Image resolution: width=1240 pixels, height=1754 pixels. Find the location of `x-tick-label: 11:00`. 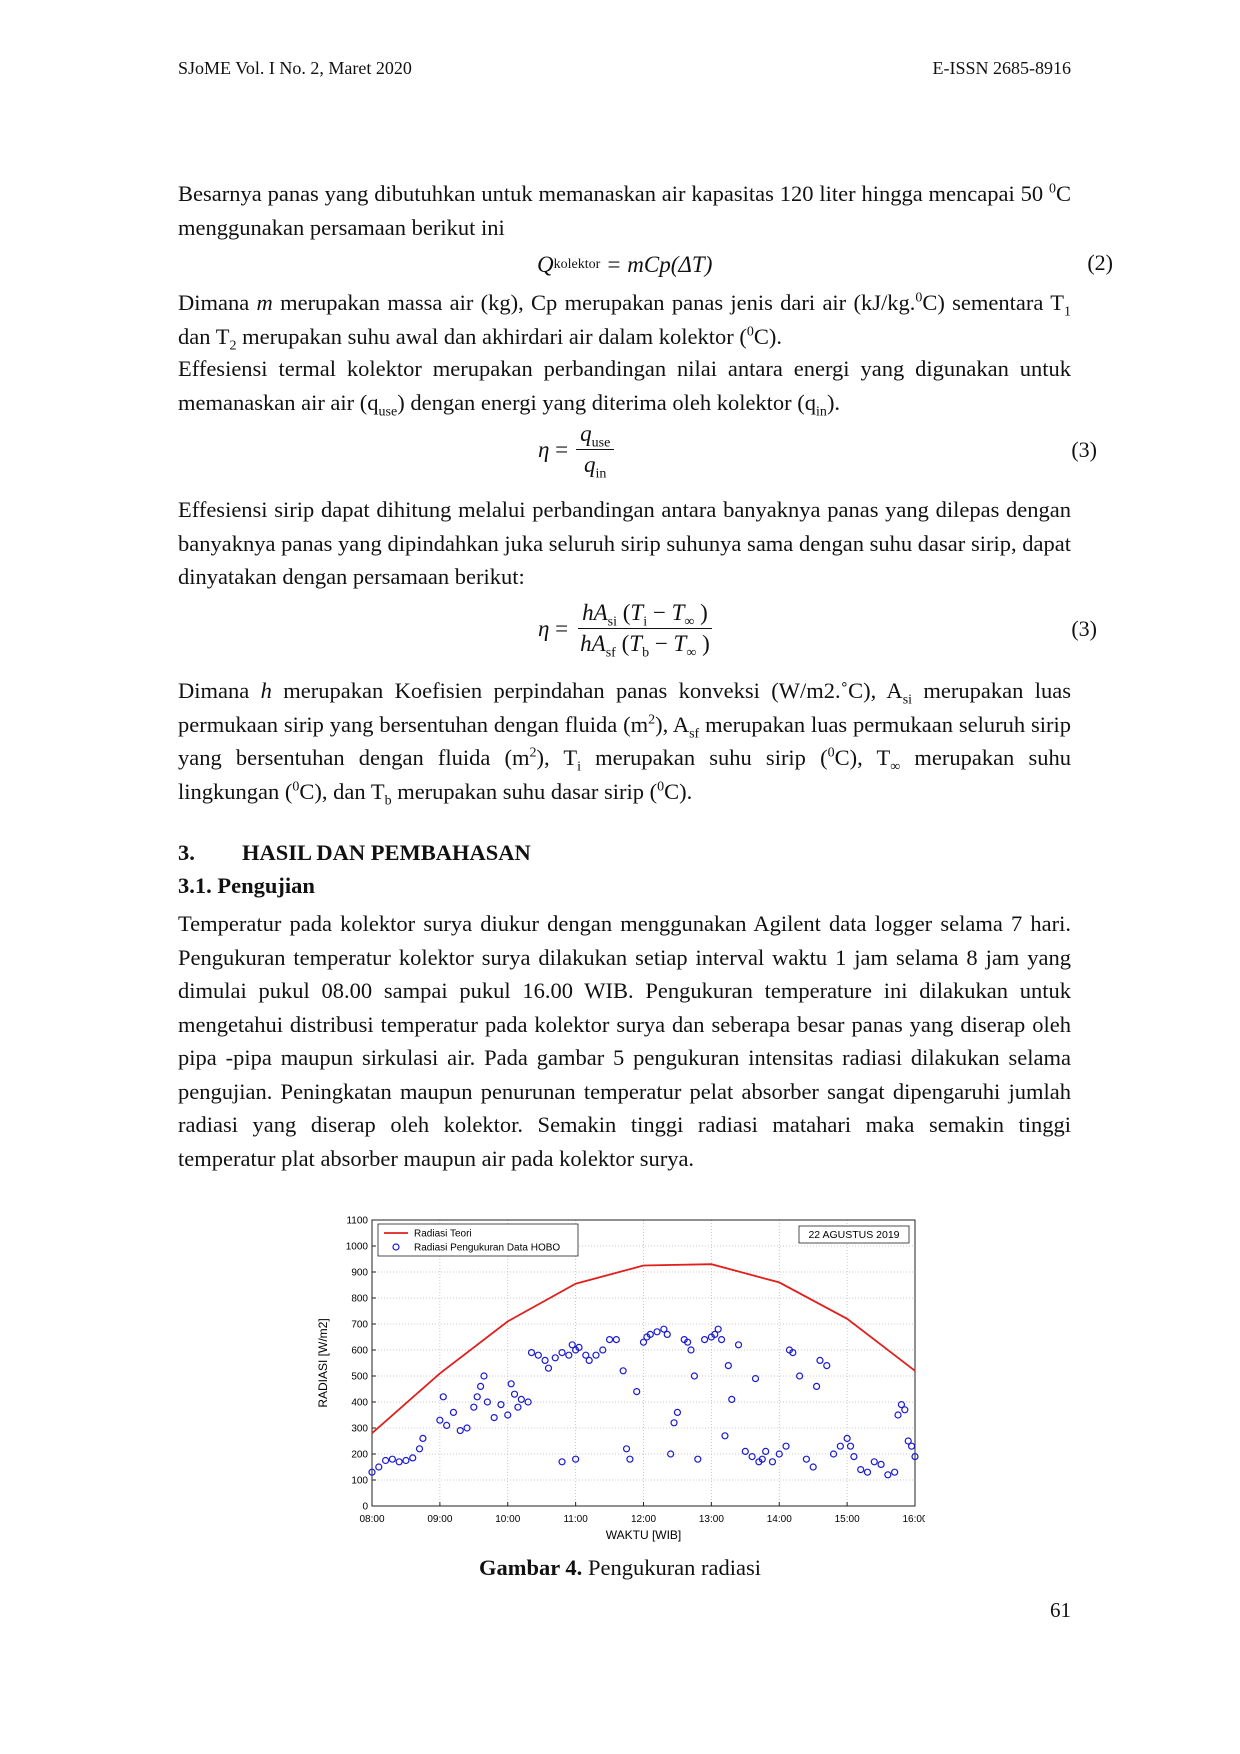

x-tick-label: 11:00 is located at coordinates (575, 1519).